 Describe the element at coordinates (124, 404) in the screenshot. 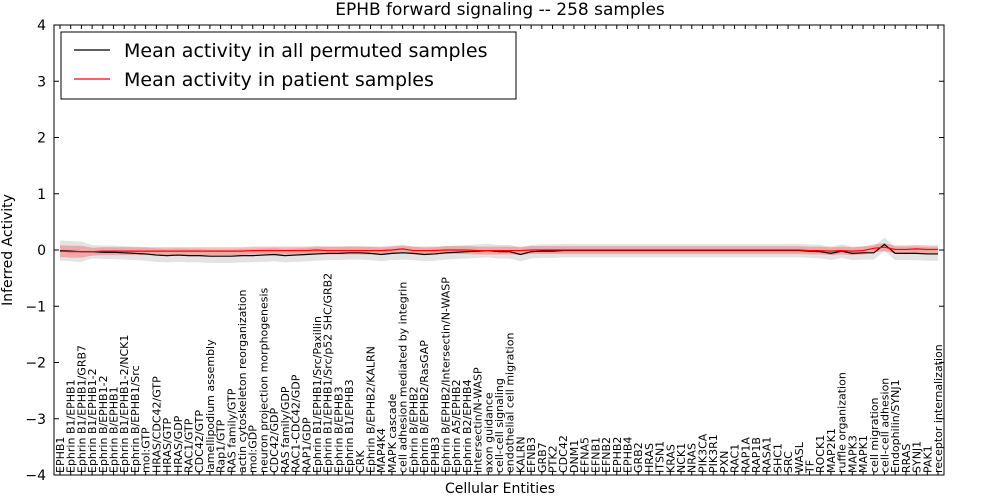

I see `x-category-label: Ephrin B1/EPHB1-2/NCK1` at that location.